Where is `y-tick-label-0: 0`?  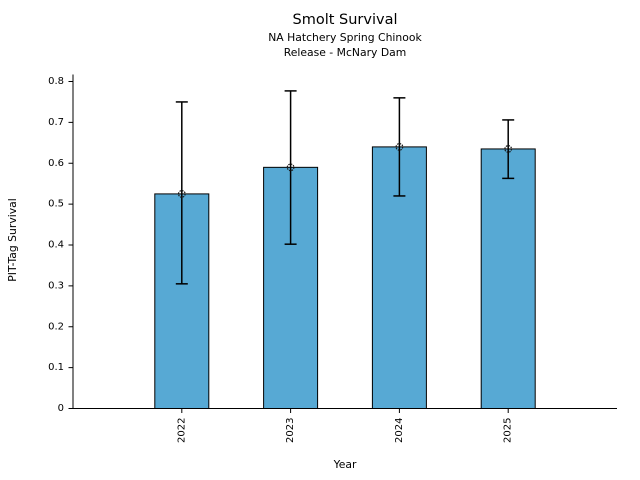
y-tick-label-0: 0 is located at coordinates (61, 408).